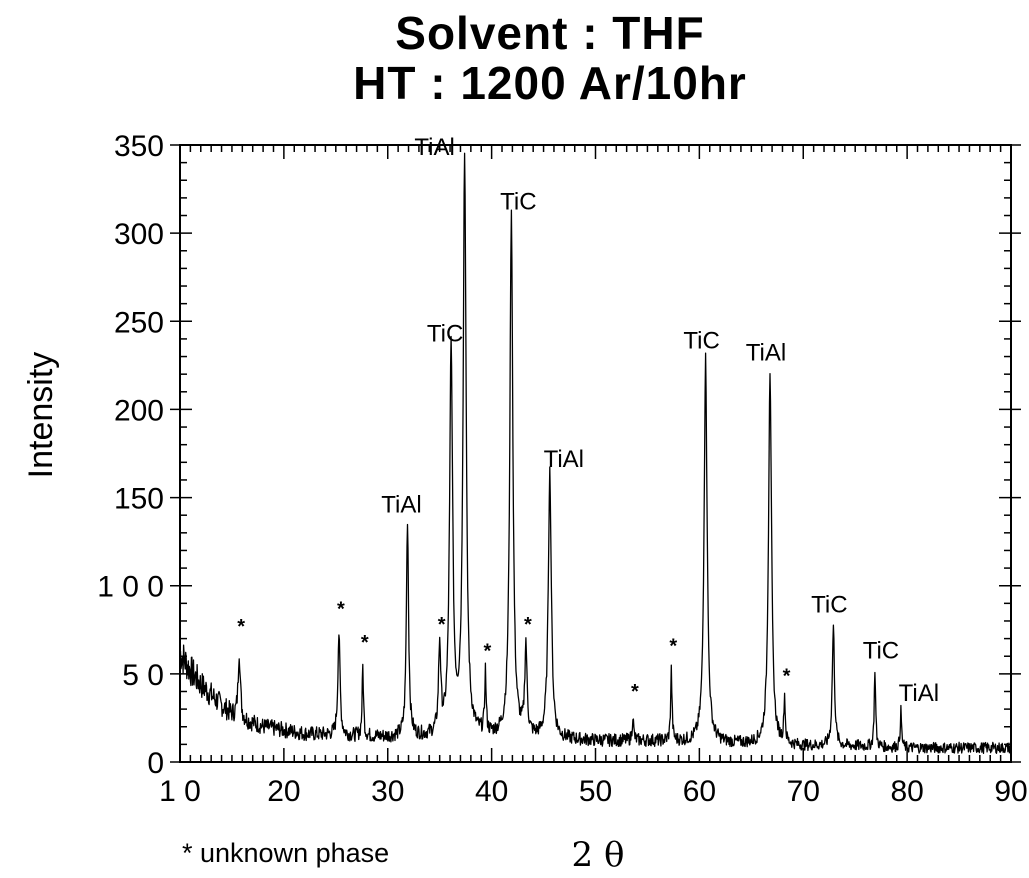  I want to click on x-tick-label: 40, so click(491, 791).